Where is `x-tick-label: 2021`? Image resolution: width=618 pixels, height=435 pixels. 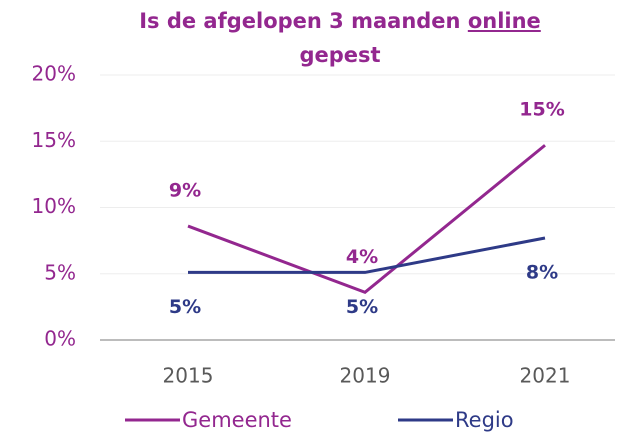
x-tick-label: 2021 is located at coordinates (545, 376).